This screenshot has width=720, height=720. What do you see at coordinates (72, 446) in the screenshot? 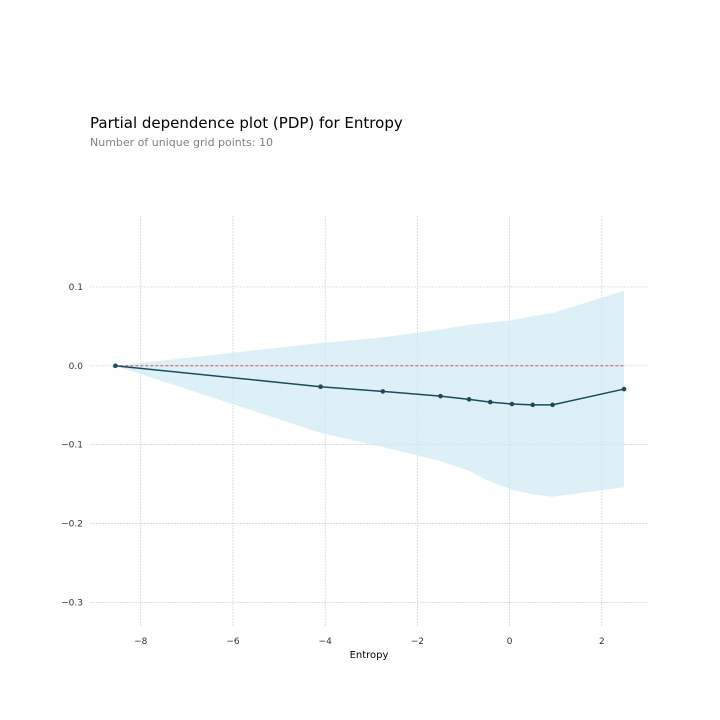
I see `y-tick-label: −0.1` at bounding box center [72, 446].